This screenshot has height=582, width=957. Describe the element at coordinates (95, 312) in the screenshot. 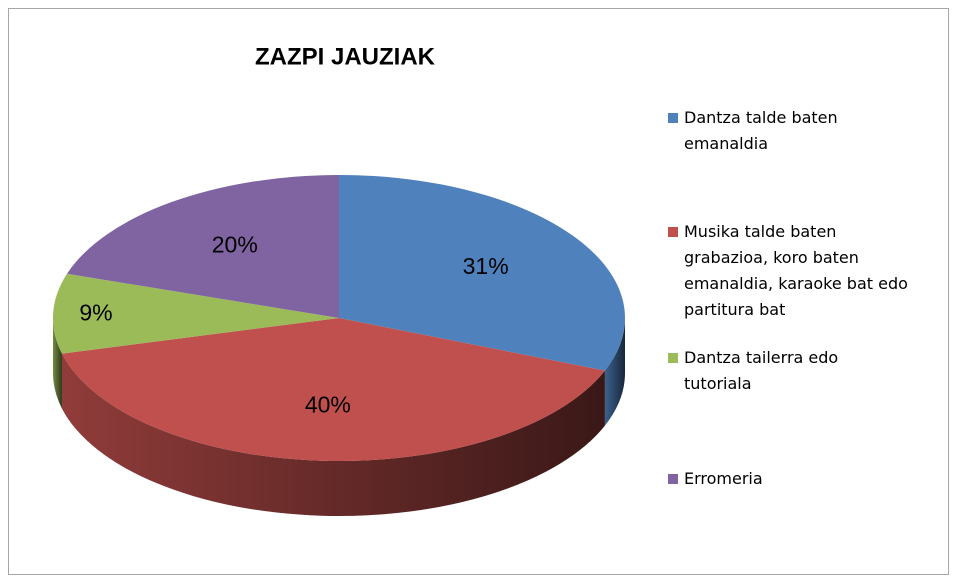

I see `data-label: 9%` at that location.